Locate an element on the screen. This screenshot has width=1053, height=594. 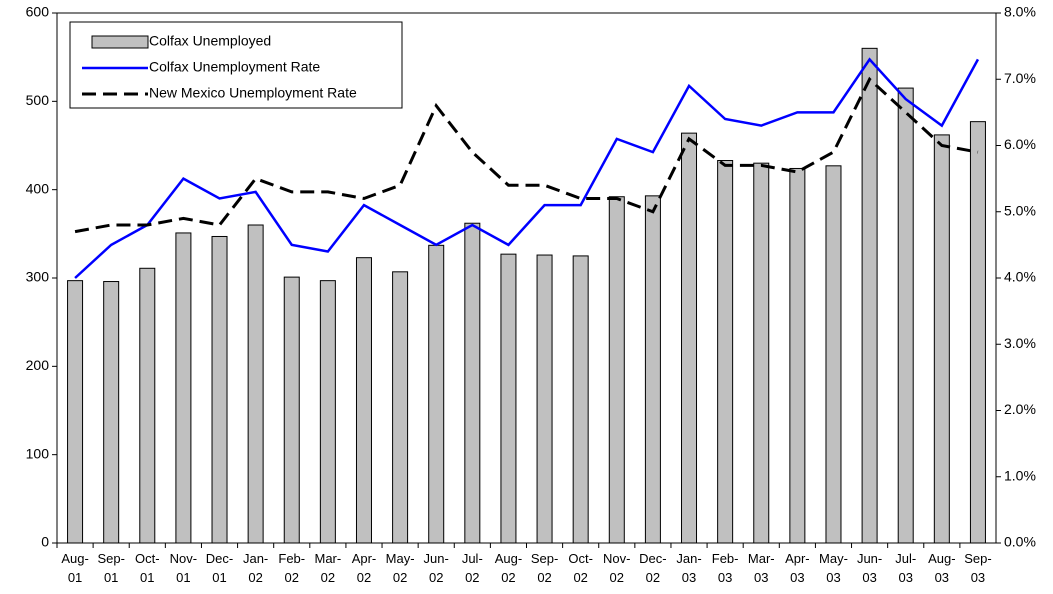
y2-tick-label: 0.0% is located at coordinates (1020, 542).